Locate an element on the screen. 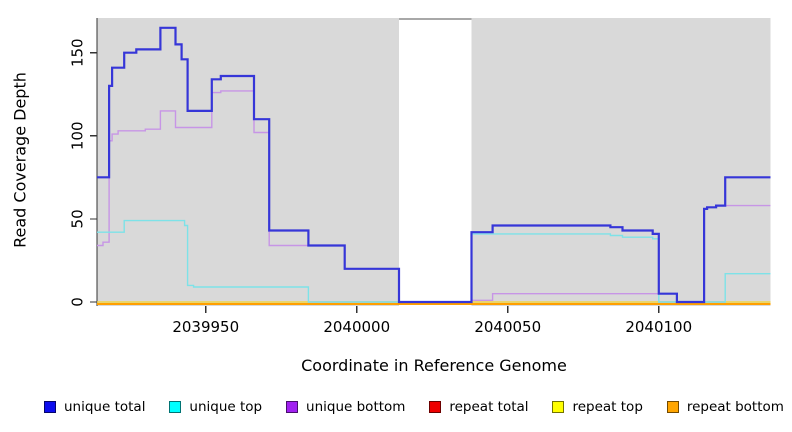 The width and height of the screenshot is (792, 432). x-tick-label: 2040050 is located at coordinates (507, 327).